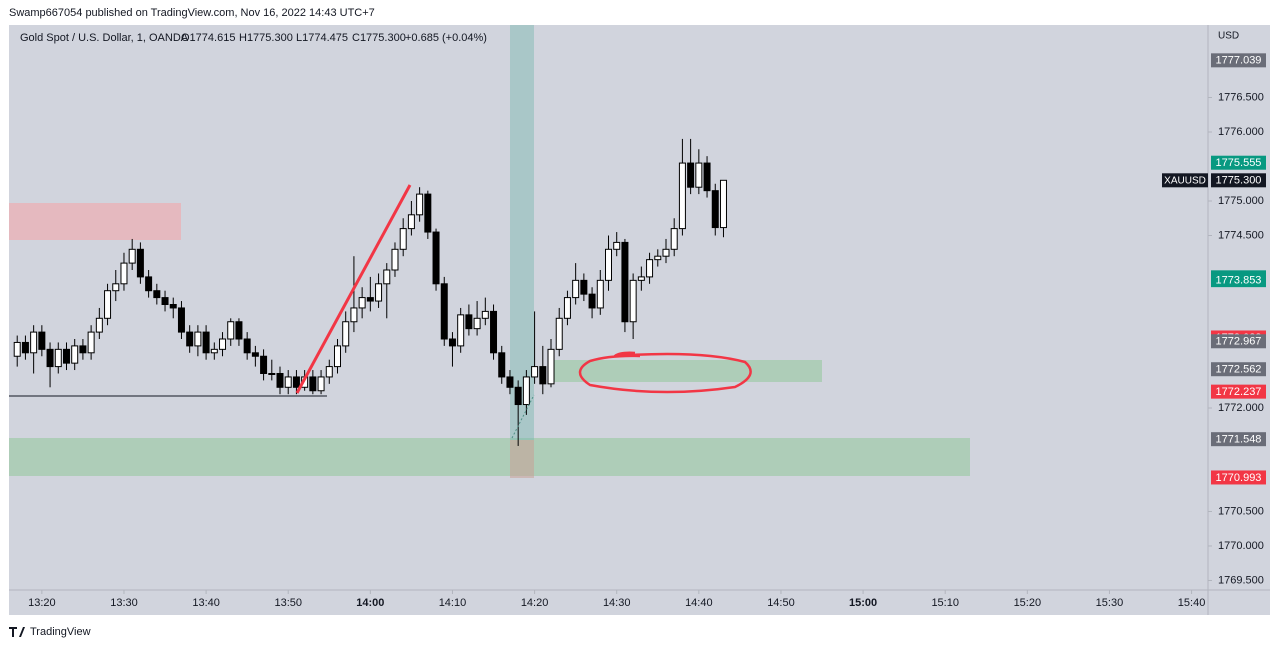 This screenshot has height=647, width=1280. Describe the element at coordinates (288, 603) in the screenshot. I see `x-tick-label: 13:50` at that location.